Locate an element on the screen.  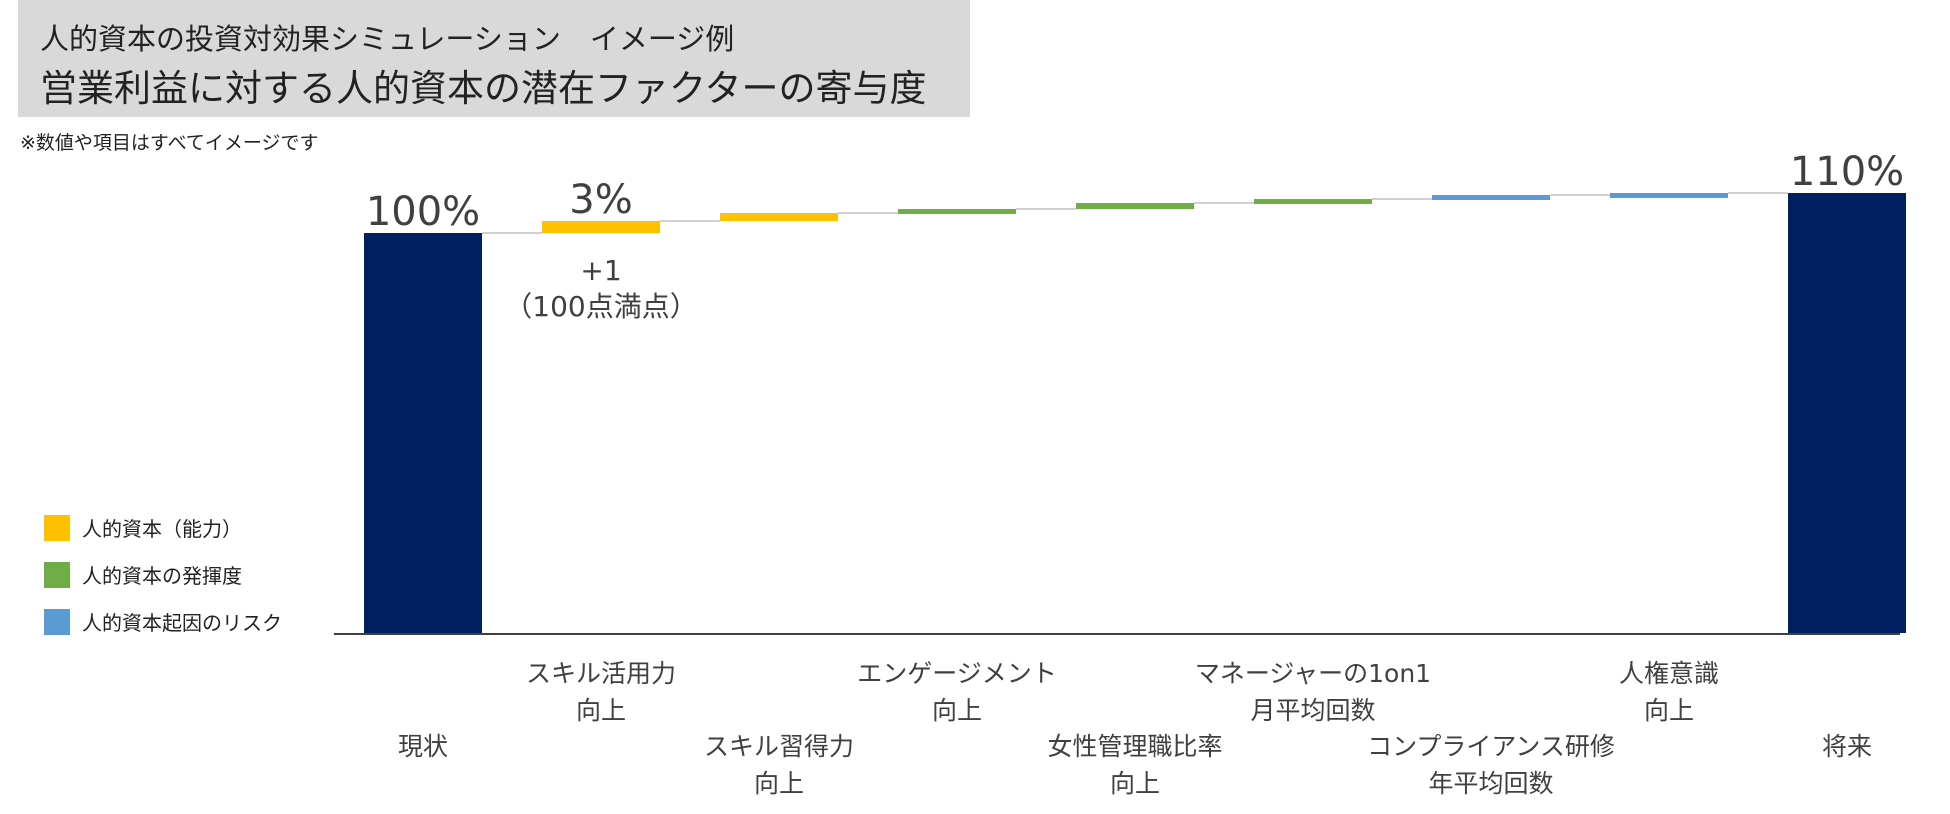
page-title: 営業利益に対する人的資本の潜在ファクターの寄与度 is located at coordinates (483, 88).